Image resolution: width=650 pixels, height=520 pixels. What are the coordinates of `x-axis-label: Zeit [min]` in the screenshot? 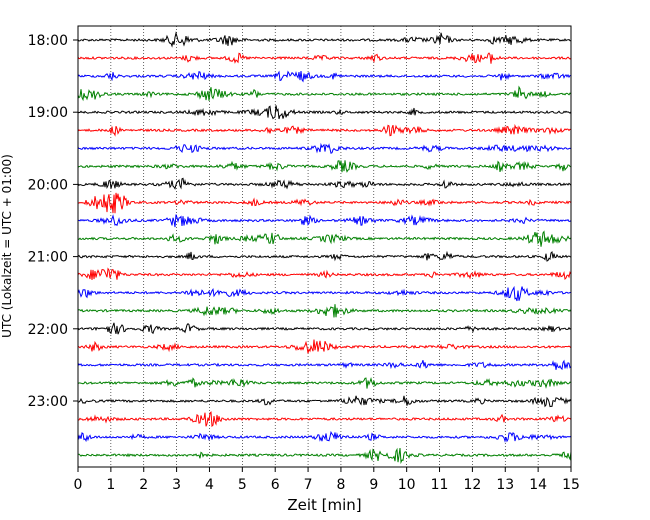 It's located at (324, 505).